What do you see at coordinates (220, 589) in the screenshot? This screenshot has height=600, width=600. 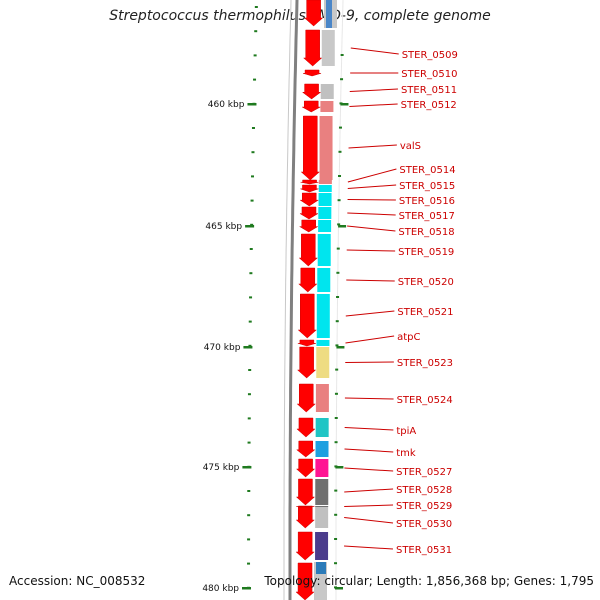 I see `coordinate-label: 480 kbp` at bounding box center [220, 589].